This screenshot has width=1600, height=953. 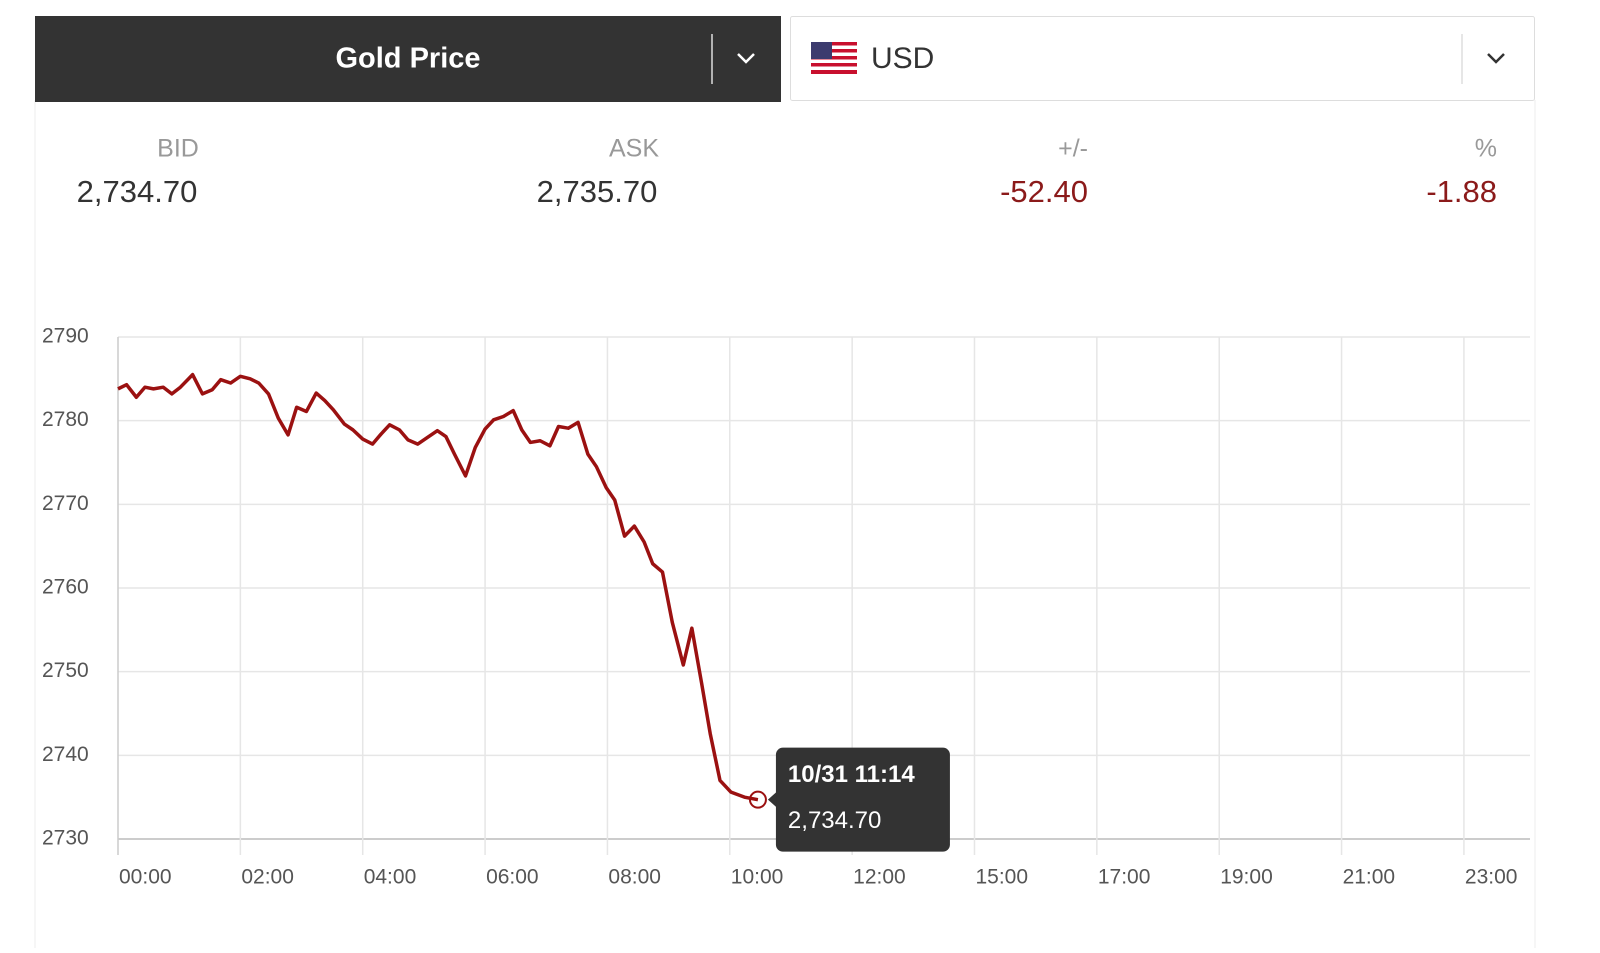 I want to click on tooltip: 10/31 11:14 2,734.70, so click(x=858, y=799).